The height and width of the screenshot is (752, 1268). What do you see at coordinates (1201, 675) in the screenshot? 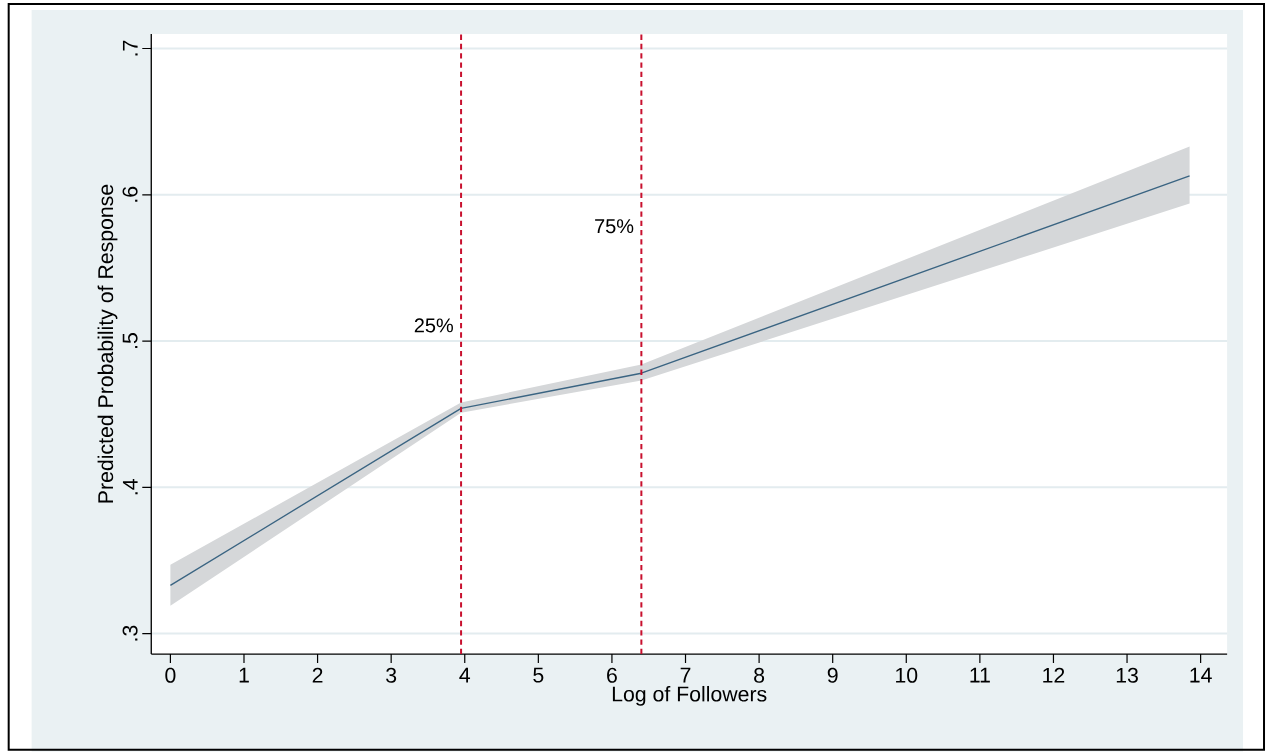
I see `x-tick-label: 14` at bounding box center [1201, 675].